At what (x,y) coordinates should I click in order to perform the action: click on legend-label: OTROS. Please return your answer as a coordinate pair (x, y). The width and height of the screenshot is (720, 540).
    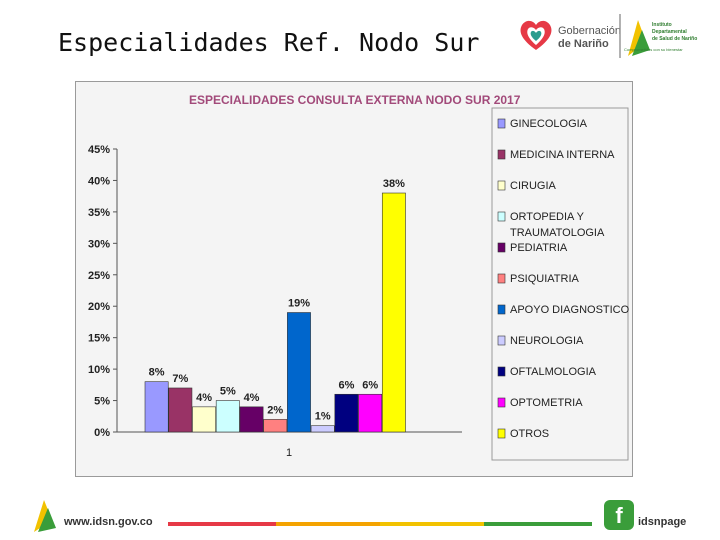
    Looking at the image, I should click on (529, 434).